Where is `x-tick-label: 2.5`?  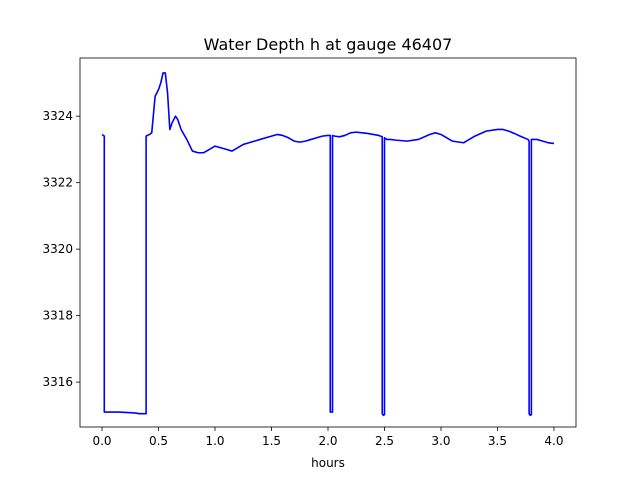 x-tick-label: 2.5 is located at coordinates (384, 441).